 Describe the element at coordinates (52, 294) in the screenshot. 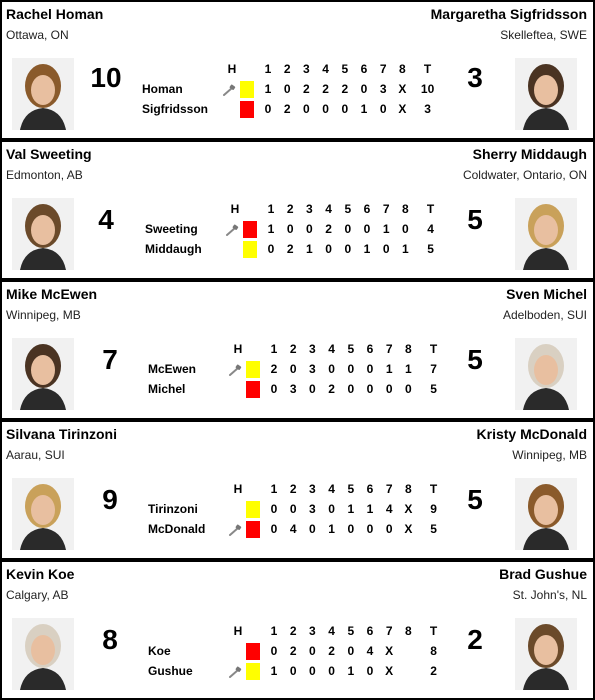

I see `player-name: Mike McEwen` at that location.